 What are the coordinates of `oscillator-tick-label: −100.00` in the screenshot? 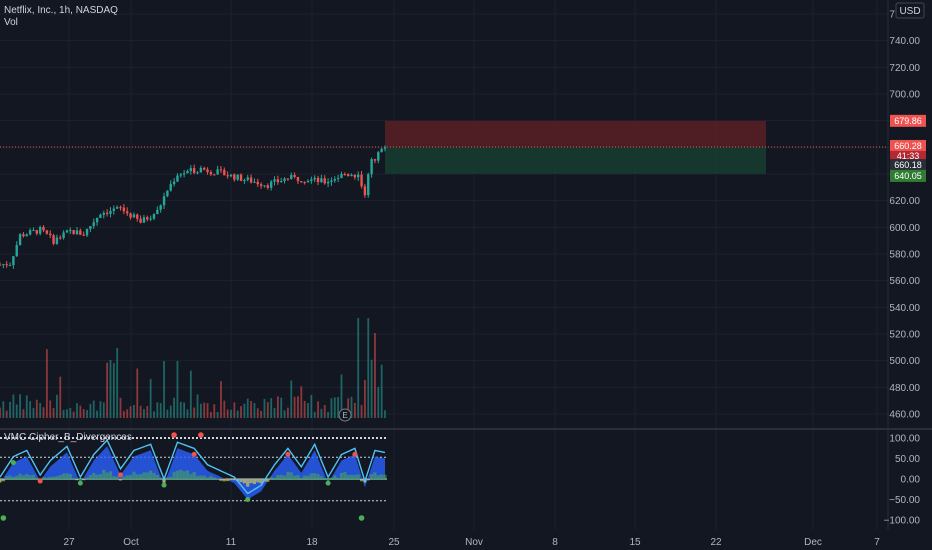 It's located at (902, 521).